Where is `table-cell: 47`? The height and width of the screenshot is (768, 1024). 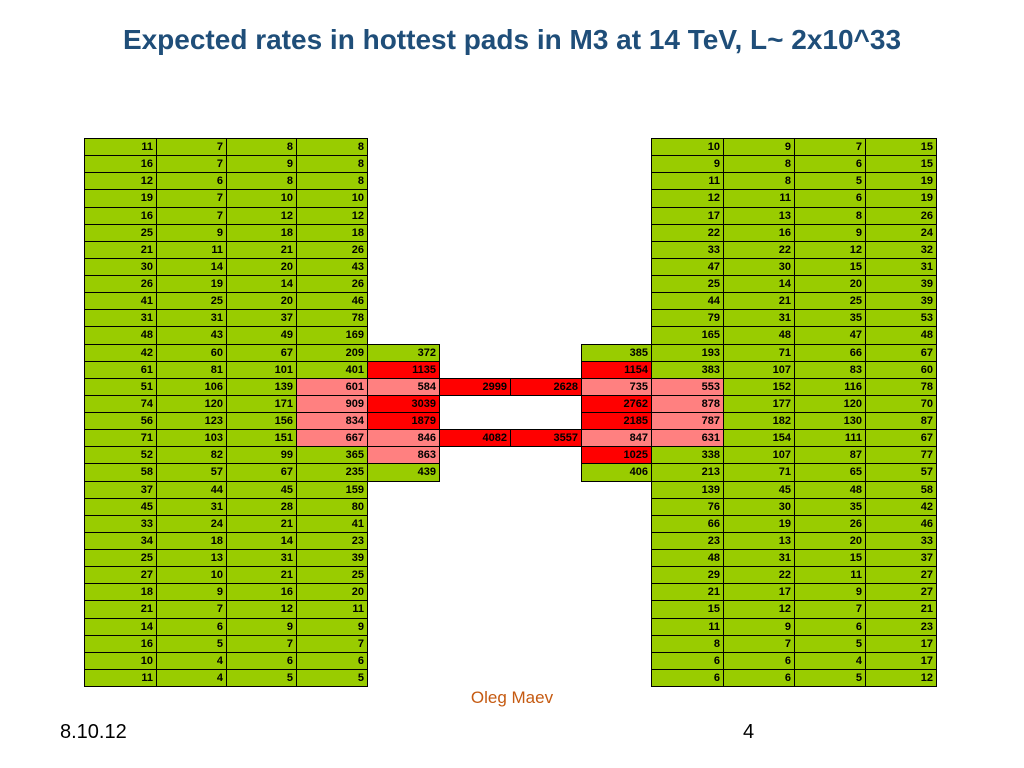
table-cell: 47 is located at coordinates (687, 266).